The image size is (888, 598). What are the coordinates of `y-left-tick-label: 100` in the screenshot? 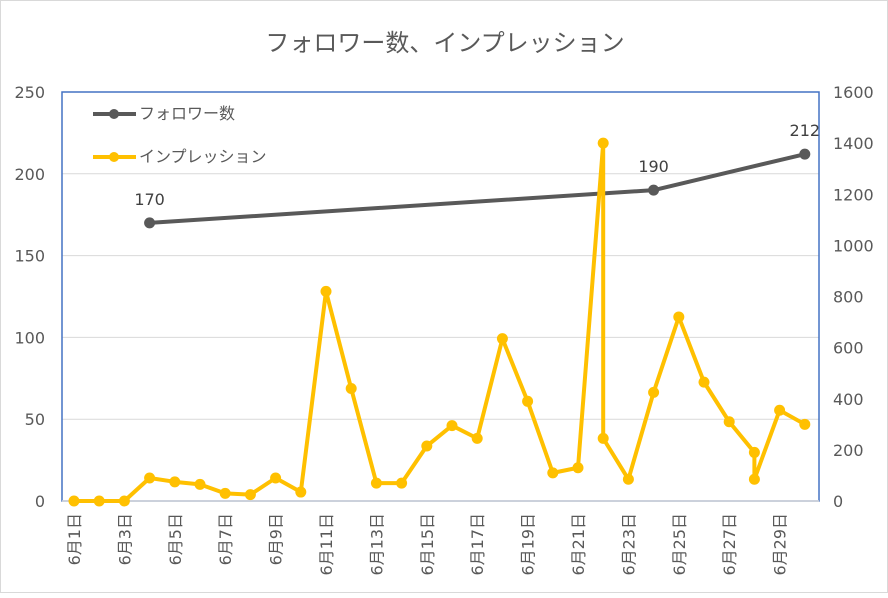 It's located at (29, 337).